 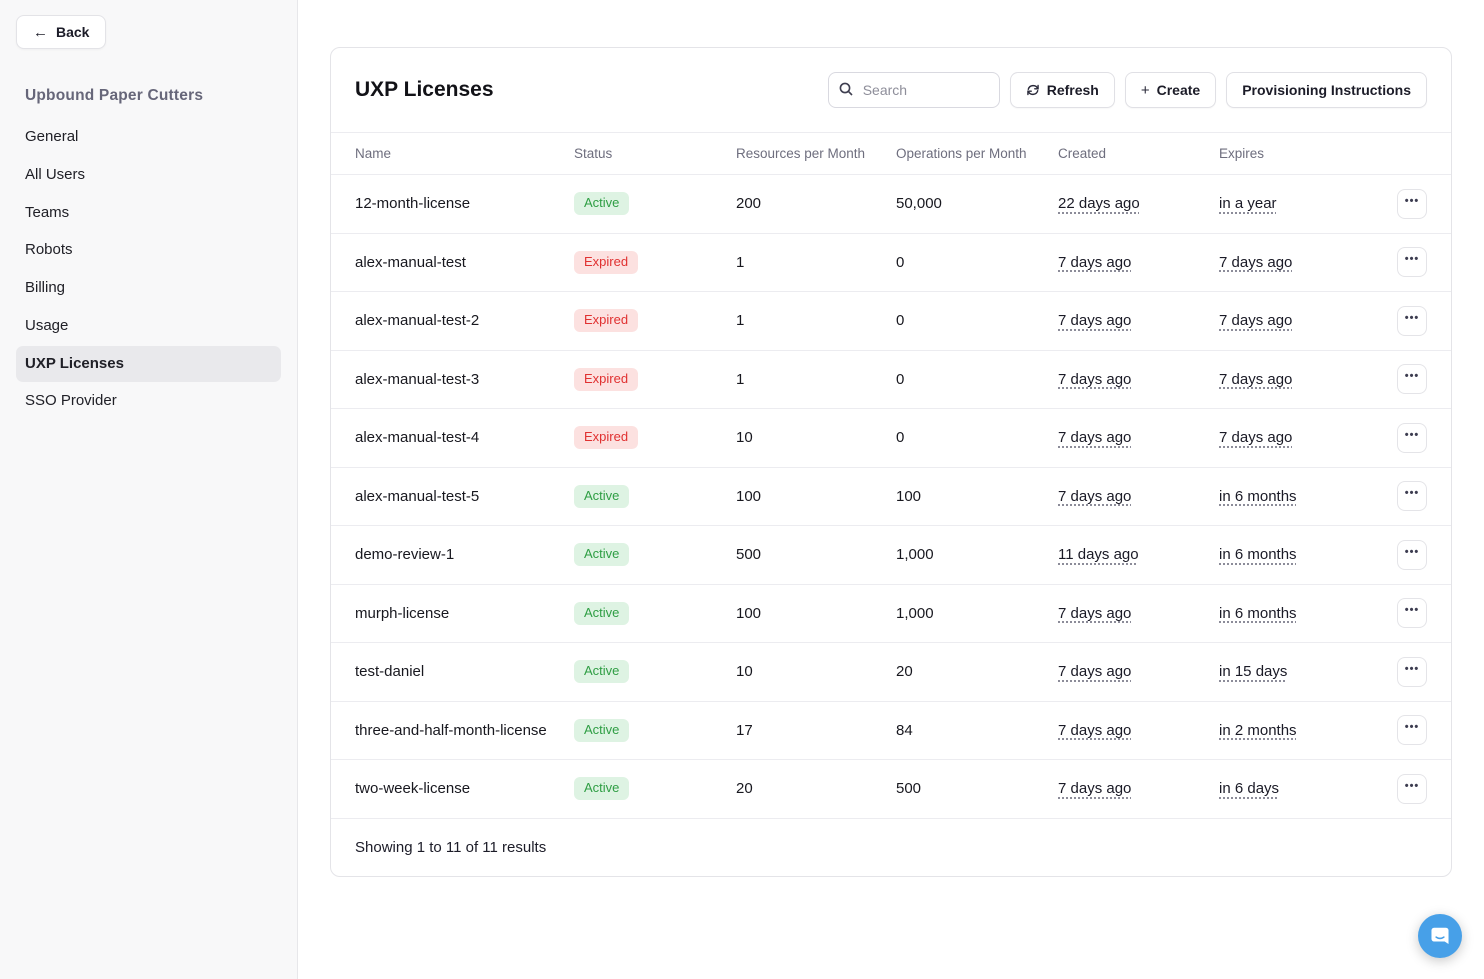 I want to click on sidebar-item-sso-provider: SSO Provider, so click(x=71, y=401).